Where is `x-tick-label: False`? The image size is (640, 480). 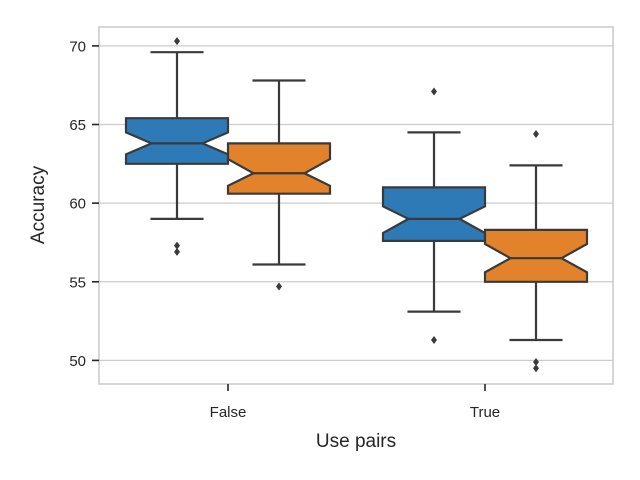
x-tick-label: False is located at coordinates (228, 412).